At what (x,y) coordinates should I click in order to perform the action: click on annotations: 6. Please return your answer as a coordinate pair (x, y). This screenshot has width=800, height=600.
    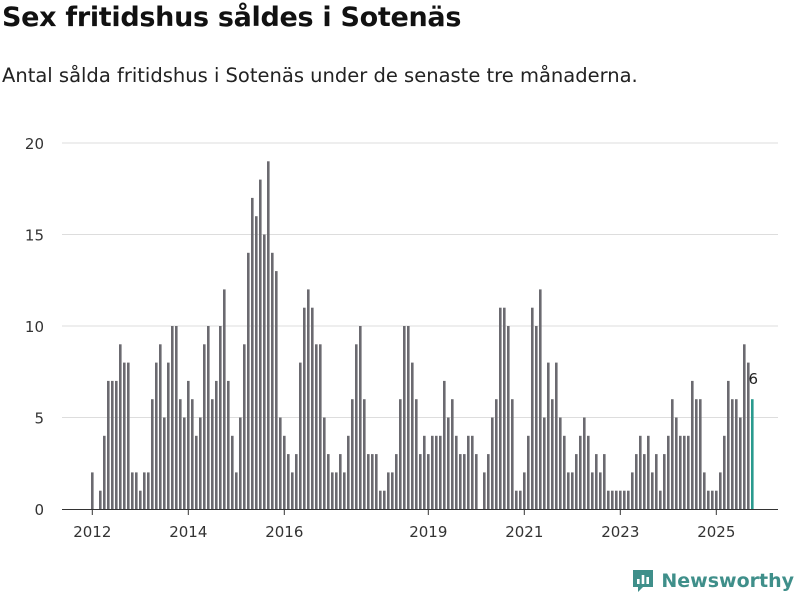
    Looking at the image, I should click on (754, 379).